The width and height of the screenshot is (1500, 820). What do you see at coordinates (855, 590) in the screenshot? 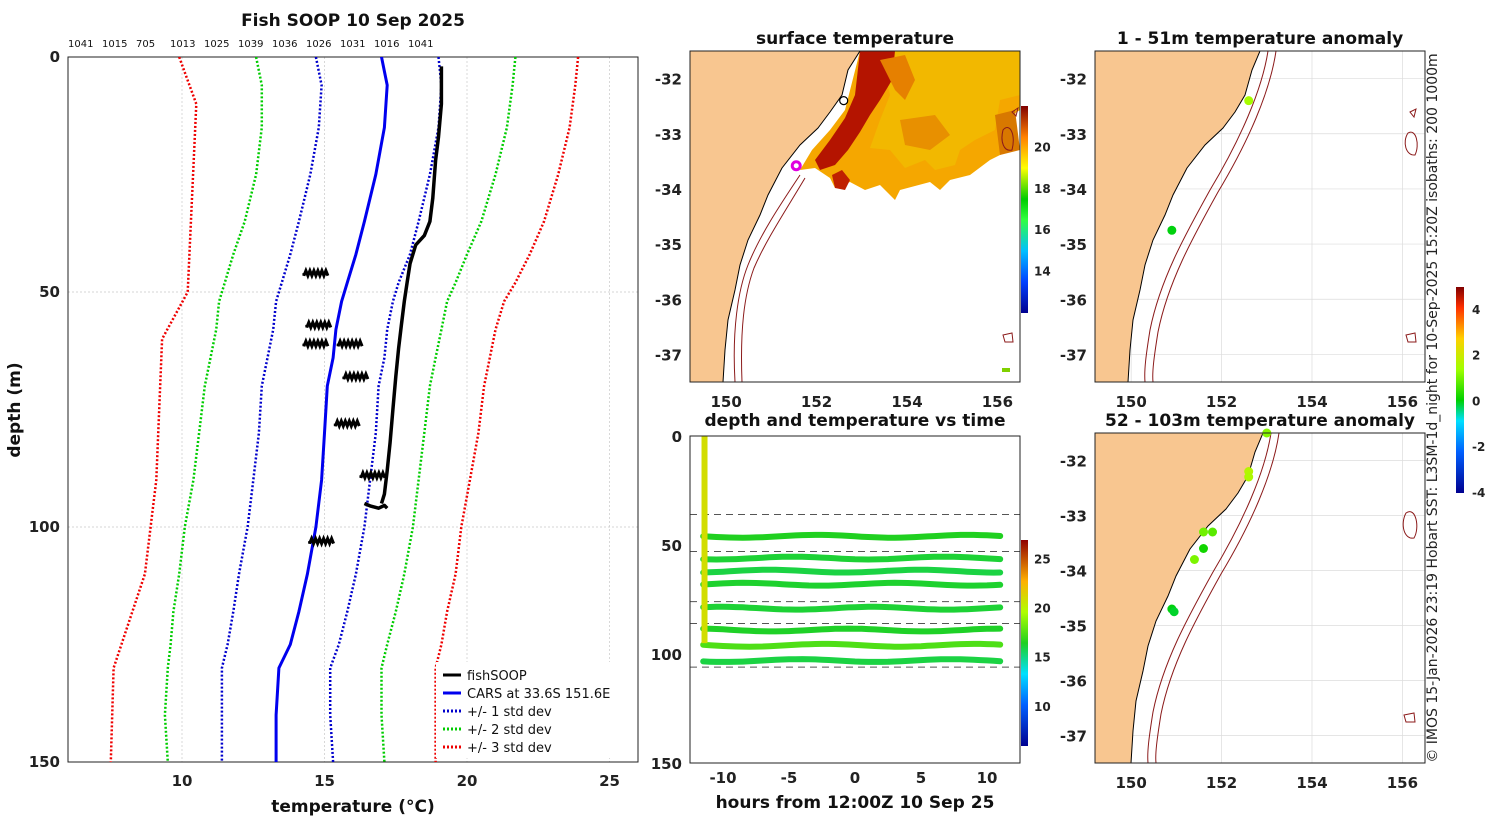
I see `timeseries-reference-depths` at bounding box center [855, 590].